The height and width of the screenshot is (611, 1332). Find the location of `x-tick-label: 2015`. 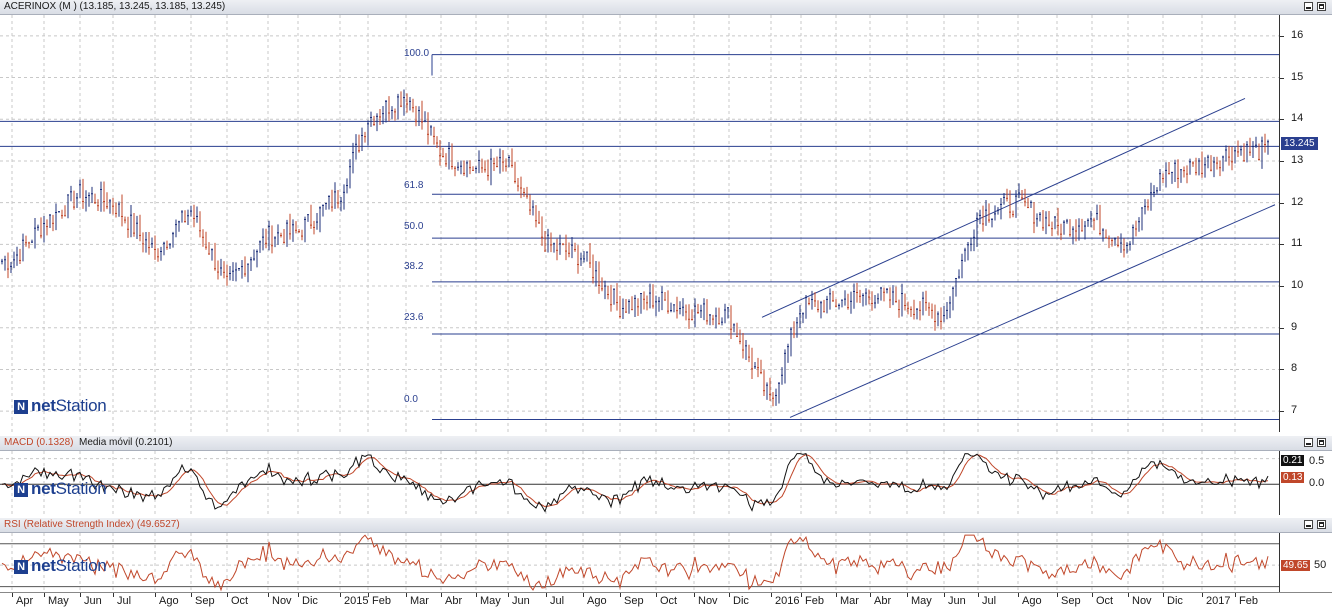

x-tick-label: 2015 is located at coordinates (356, 601).